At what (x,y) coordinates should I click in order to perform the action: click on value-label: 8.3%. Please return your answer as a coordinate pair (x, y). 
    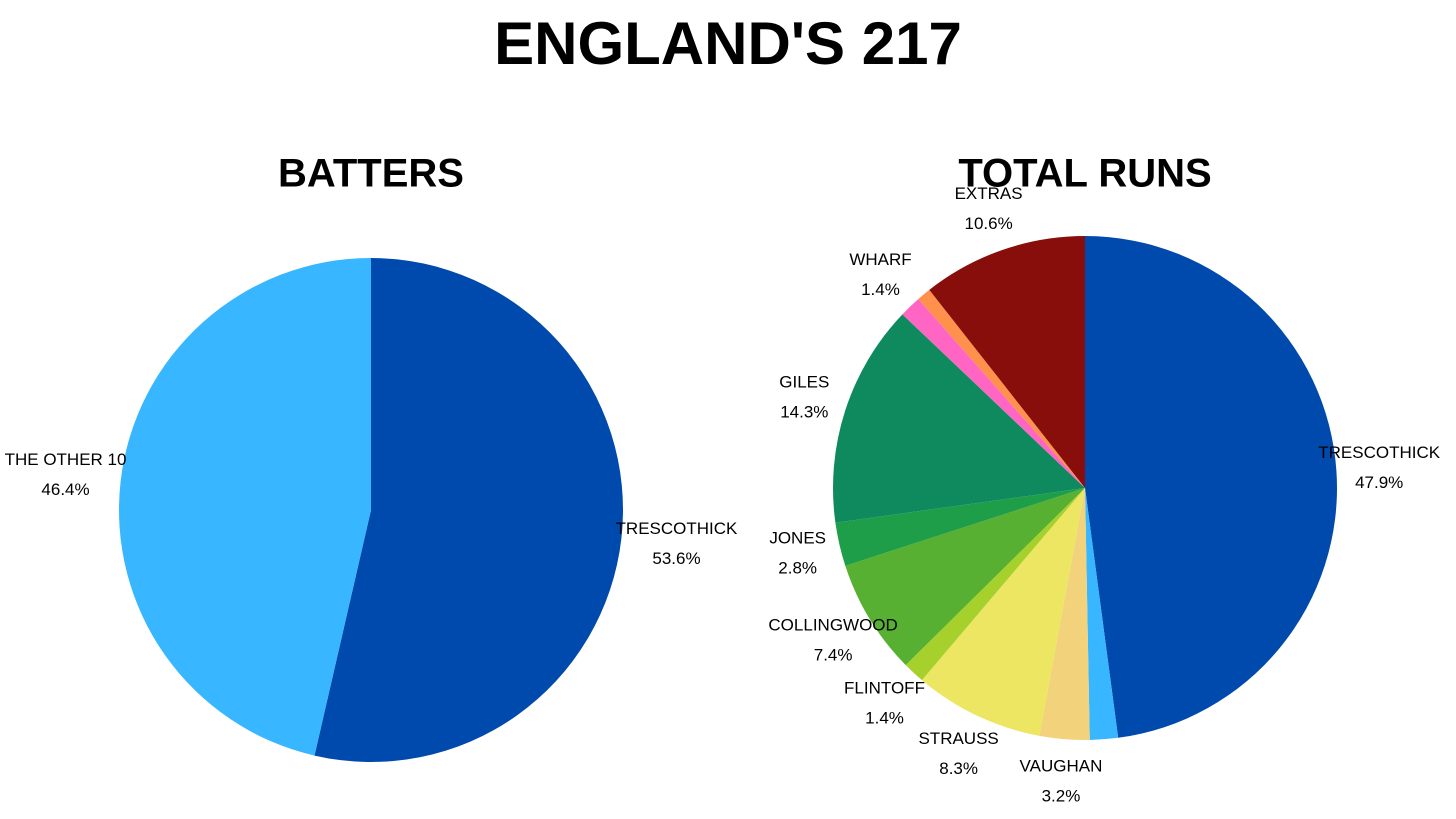
    Looking at the image, I should click on (958, 768).